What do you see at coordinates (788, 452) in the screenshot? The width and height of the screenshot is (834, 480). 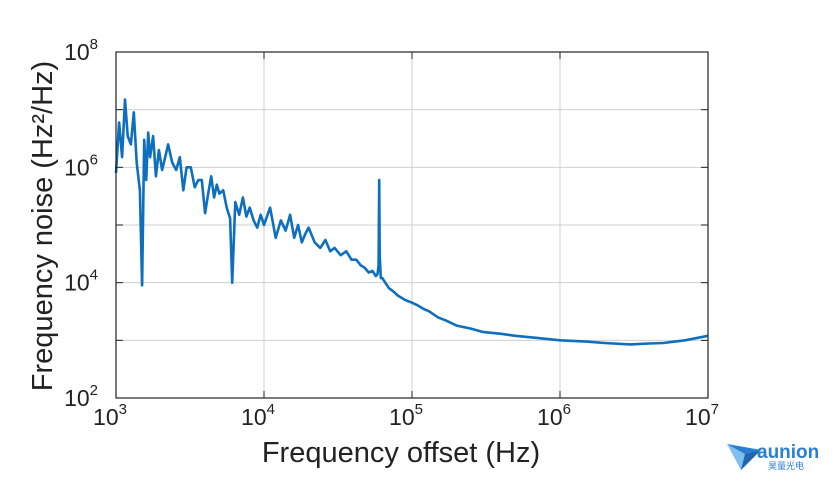 I see `logo-name: aunion` at bounding box center [788, 452].